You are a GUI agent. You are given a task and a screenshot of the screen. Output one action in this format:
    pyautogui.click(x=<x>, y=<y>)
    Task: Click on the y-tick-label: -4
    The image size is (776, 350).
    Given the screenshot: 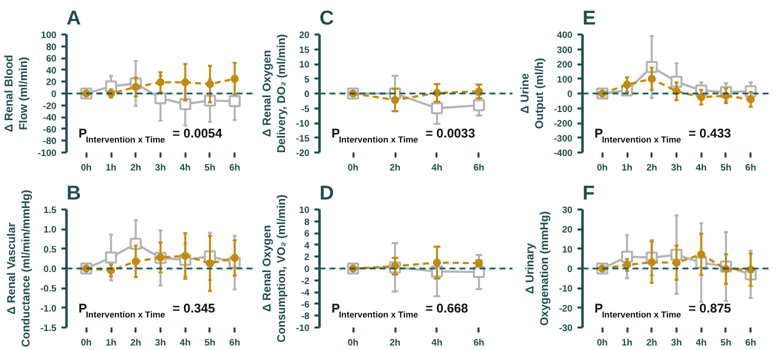 What is the action you would take?
    pyautogui.click(x=305, y=293)
    